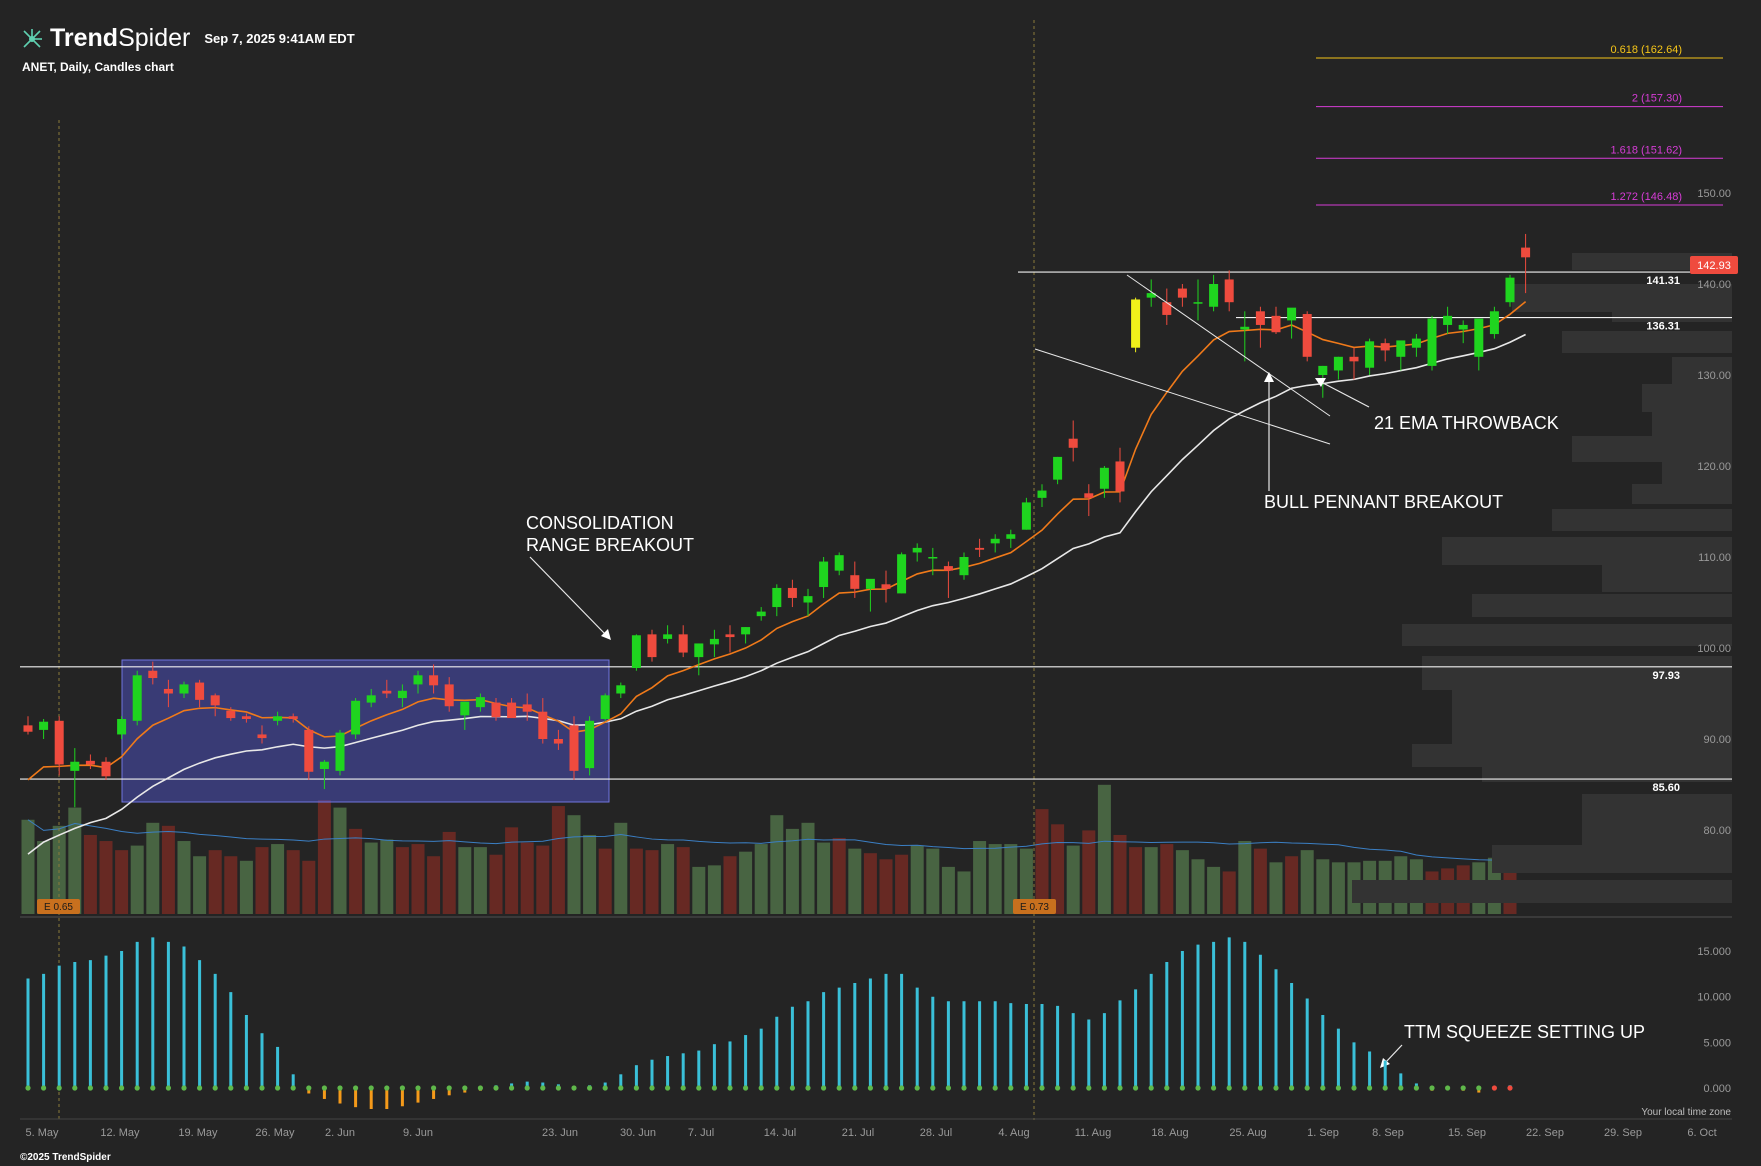 This screenshot has width=1761, height=1166. What do you see at coordinates (600, 523) in the screenshot?
I see `consolidation-label-line1: CONSOLIDATION` at bounding box center [600, 523].